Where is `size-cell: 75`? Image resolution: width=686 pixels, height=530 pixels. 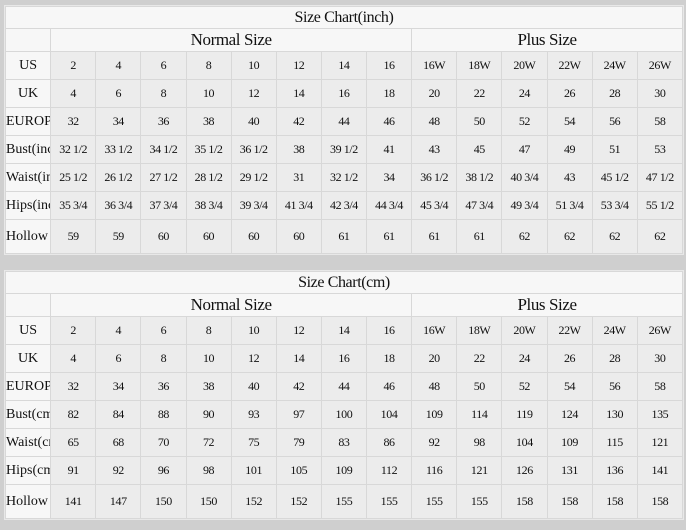
size-cell: 75 is located at coordinates (253, 442).